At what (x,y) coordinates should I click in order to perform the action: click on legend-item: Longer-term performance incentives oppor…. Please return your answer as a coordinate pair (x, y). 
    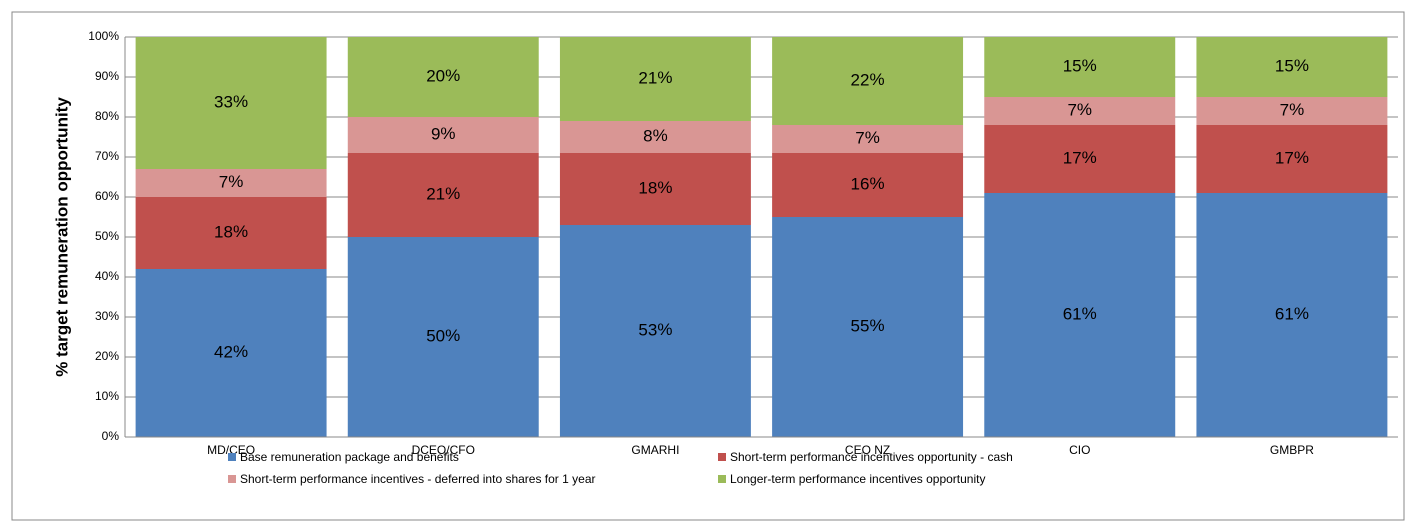
    Looking at the image, I should click on (963, 479).